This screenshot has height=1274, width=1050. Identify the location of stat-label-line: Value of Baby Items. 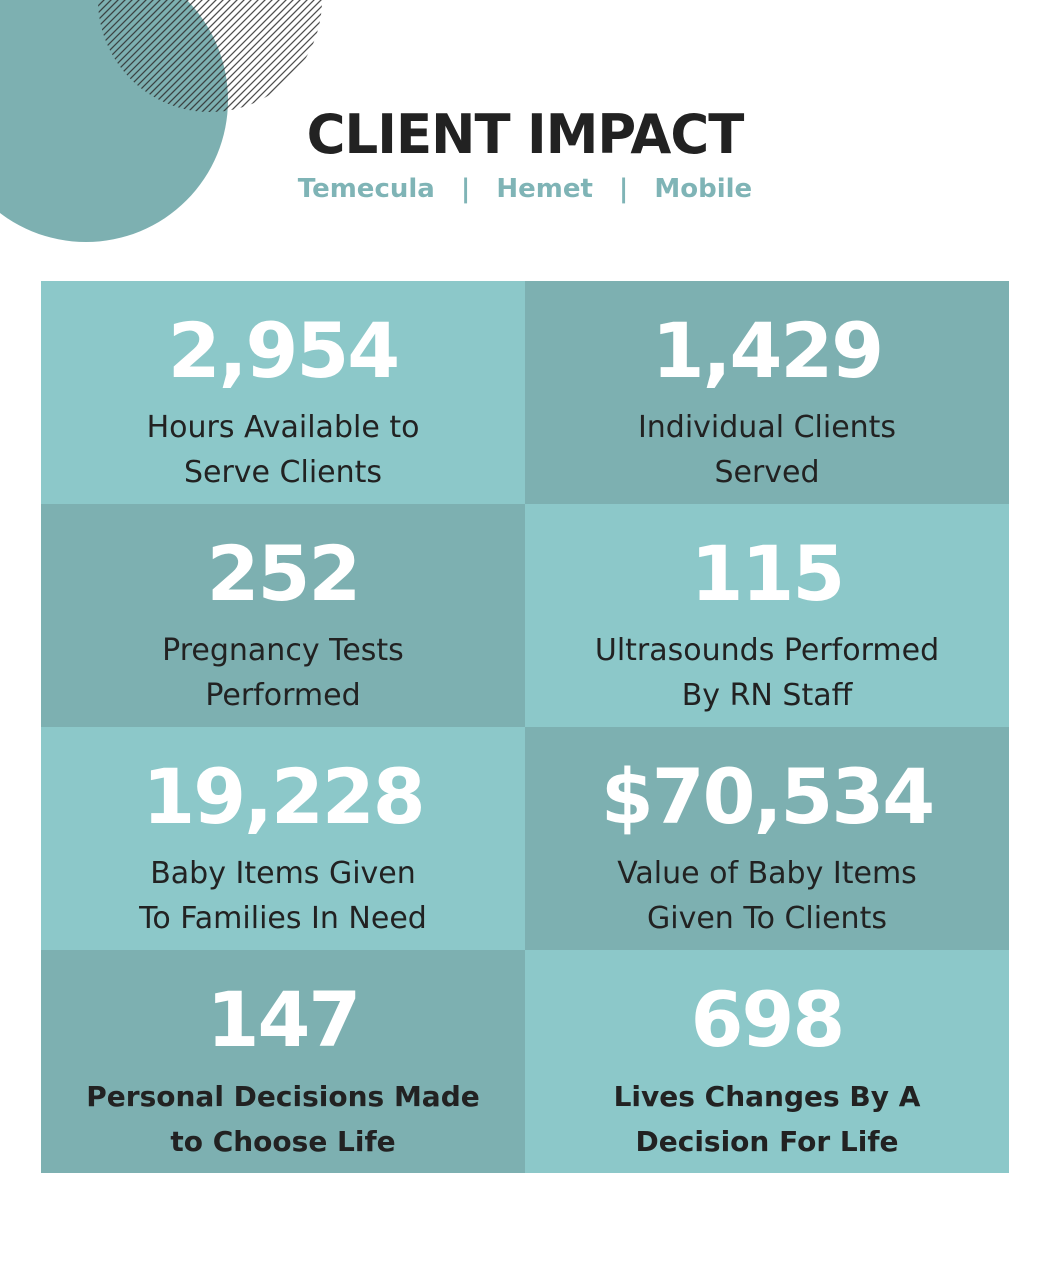
(767, 873).